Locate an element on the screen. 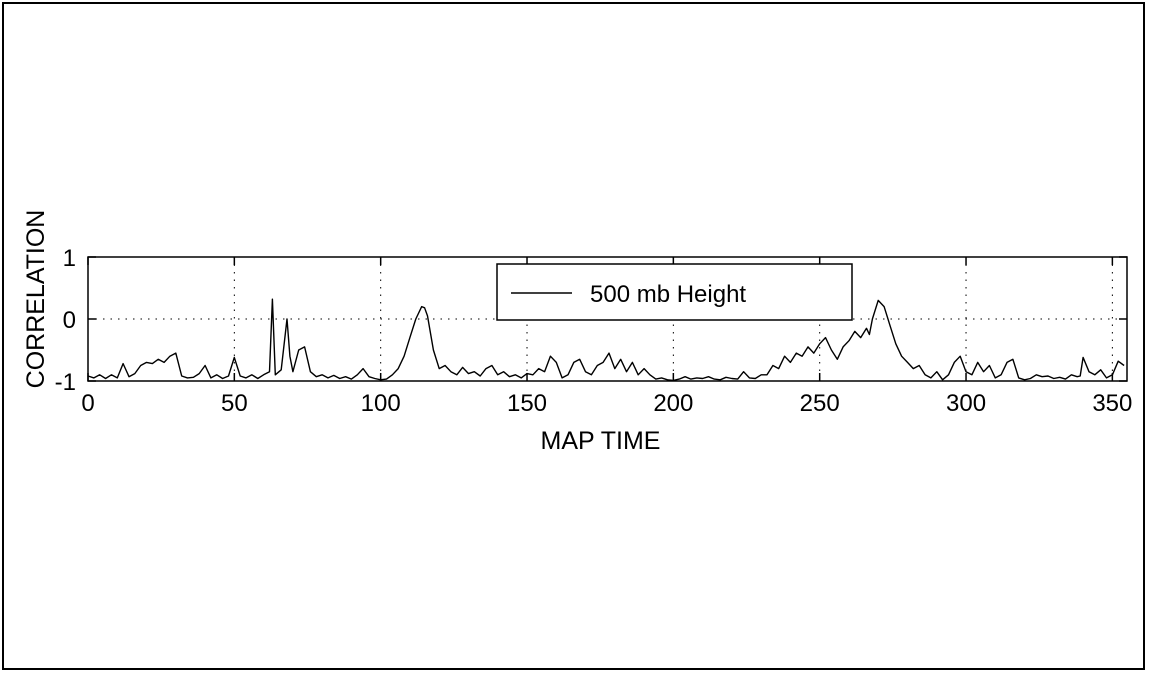 The image size is (1149, 674). x-tick-label-300: 300 is located at coordinates (966, 403).